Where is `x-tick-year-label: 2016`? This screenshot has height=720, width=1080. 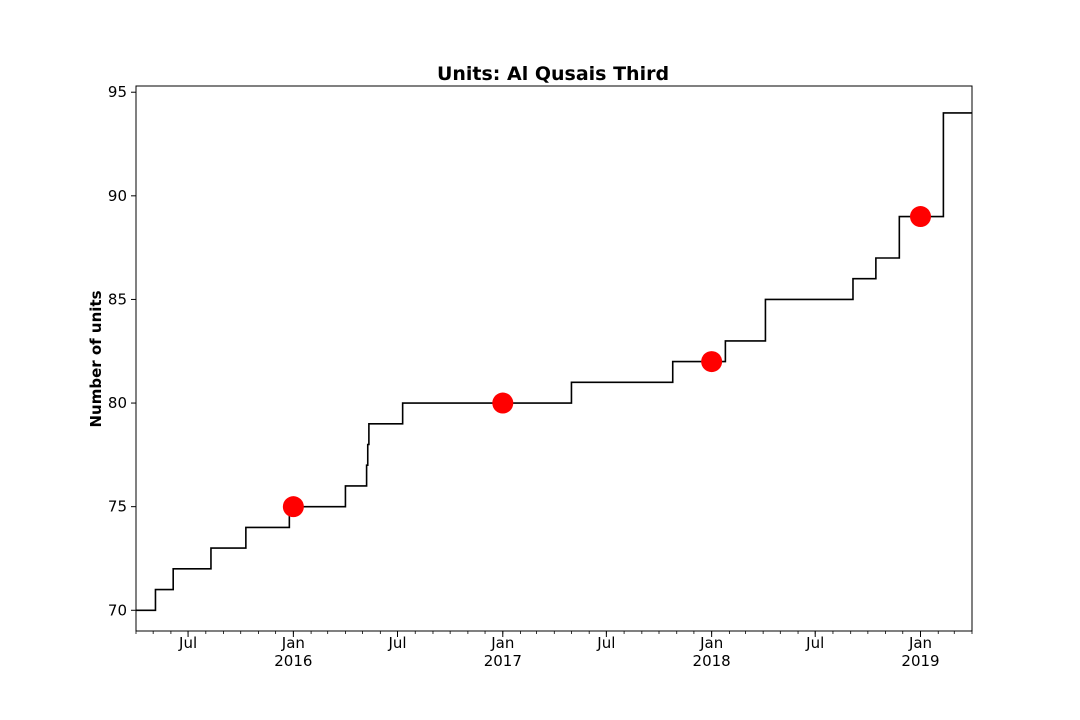
x-tick-year-label: 2016 is located at coordinates (293, 661).